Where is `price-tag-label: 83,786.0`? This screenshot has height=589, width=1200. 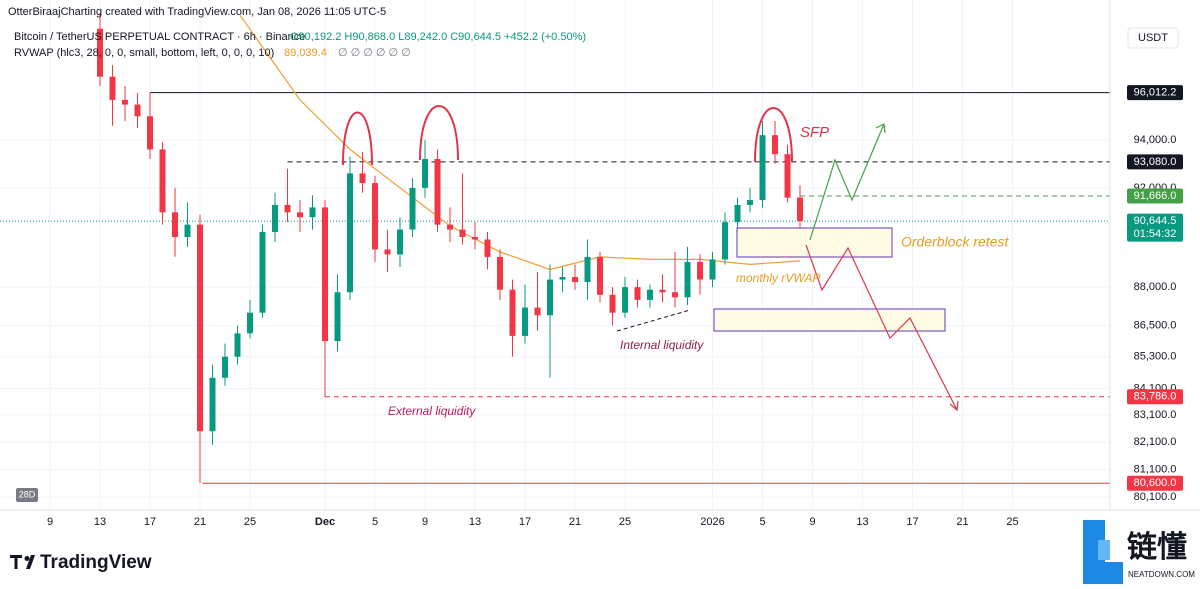
price-tag-label: 83,786.0 is located at coordinates (1155, 397).